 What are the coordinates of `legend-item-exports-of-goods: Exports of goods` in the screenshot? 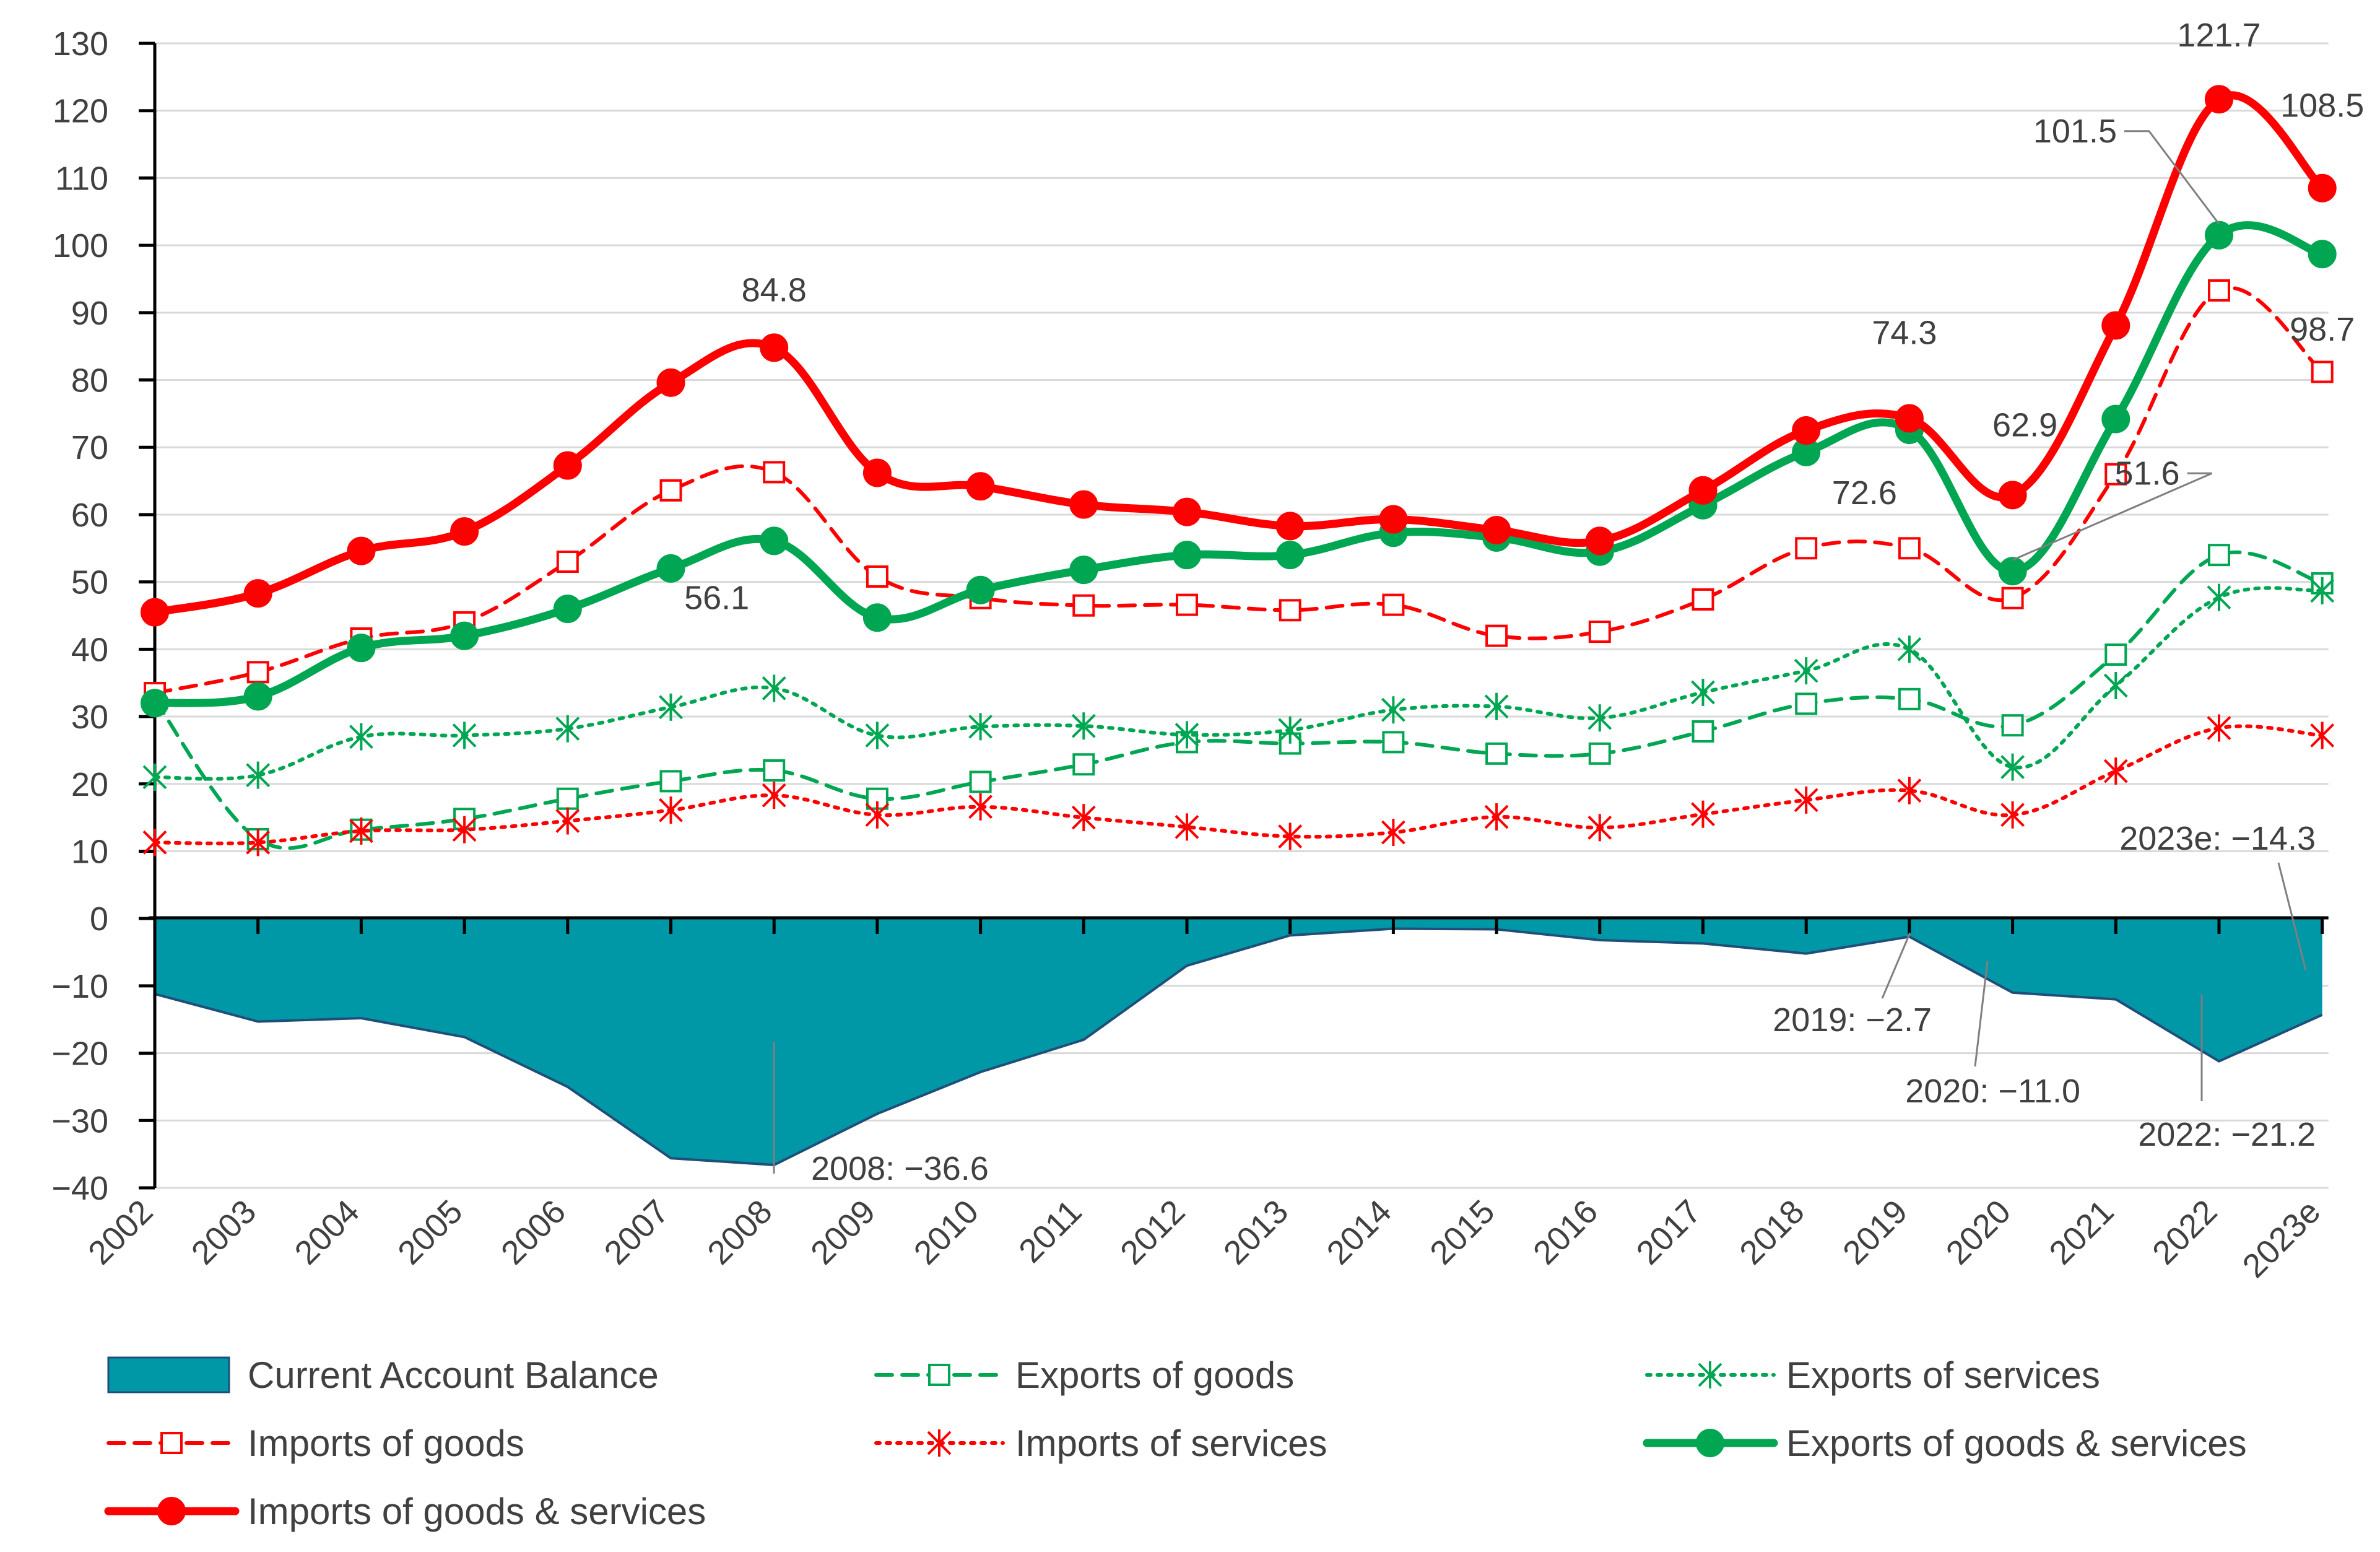 It's located at (1084, 1375).